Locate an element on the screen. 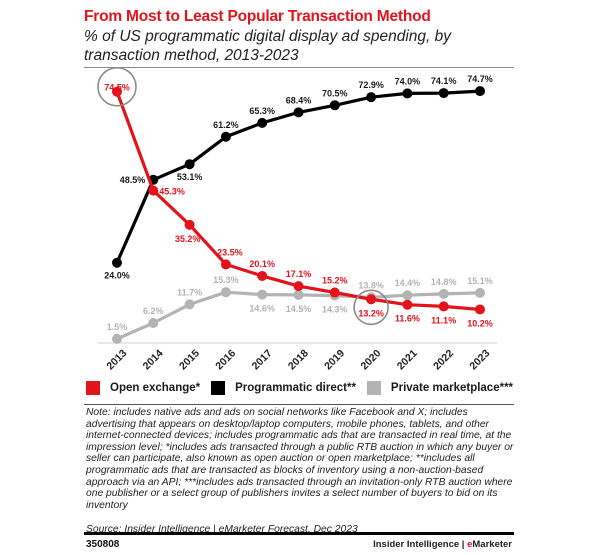  x-tick-label-2019: 2019 is located at coordinates (334, 359).